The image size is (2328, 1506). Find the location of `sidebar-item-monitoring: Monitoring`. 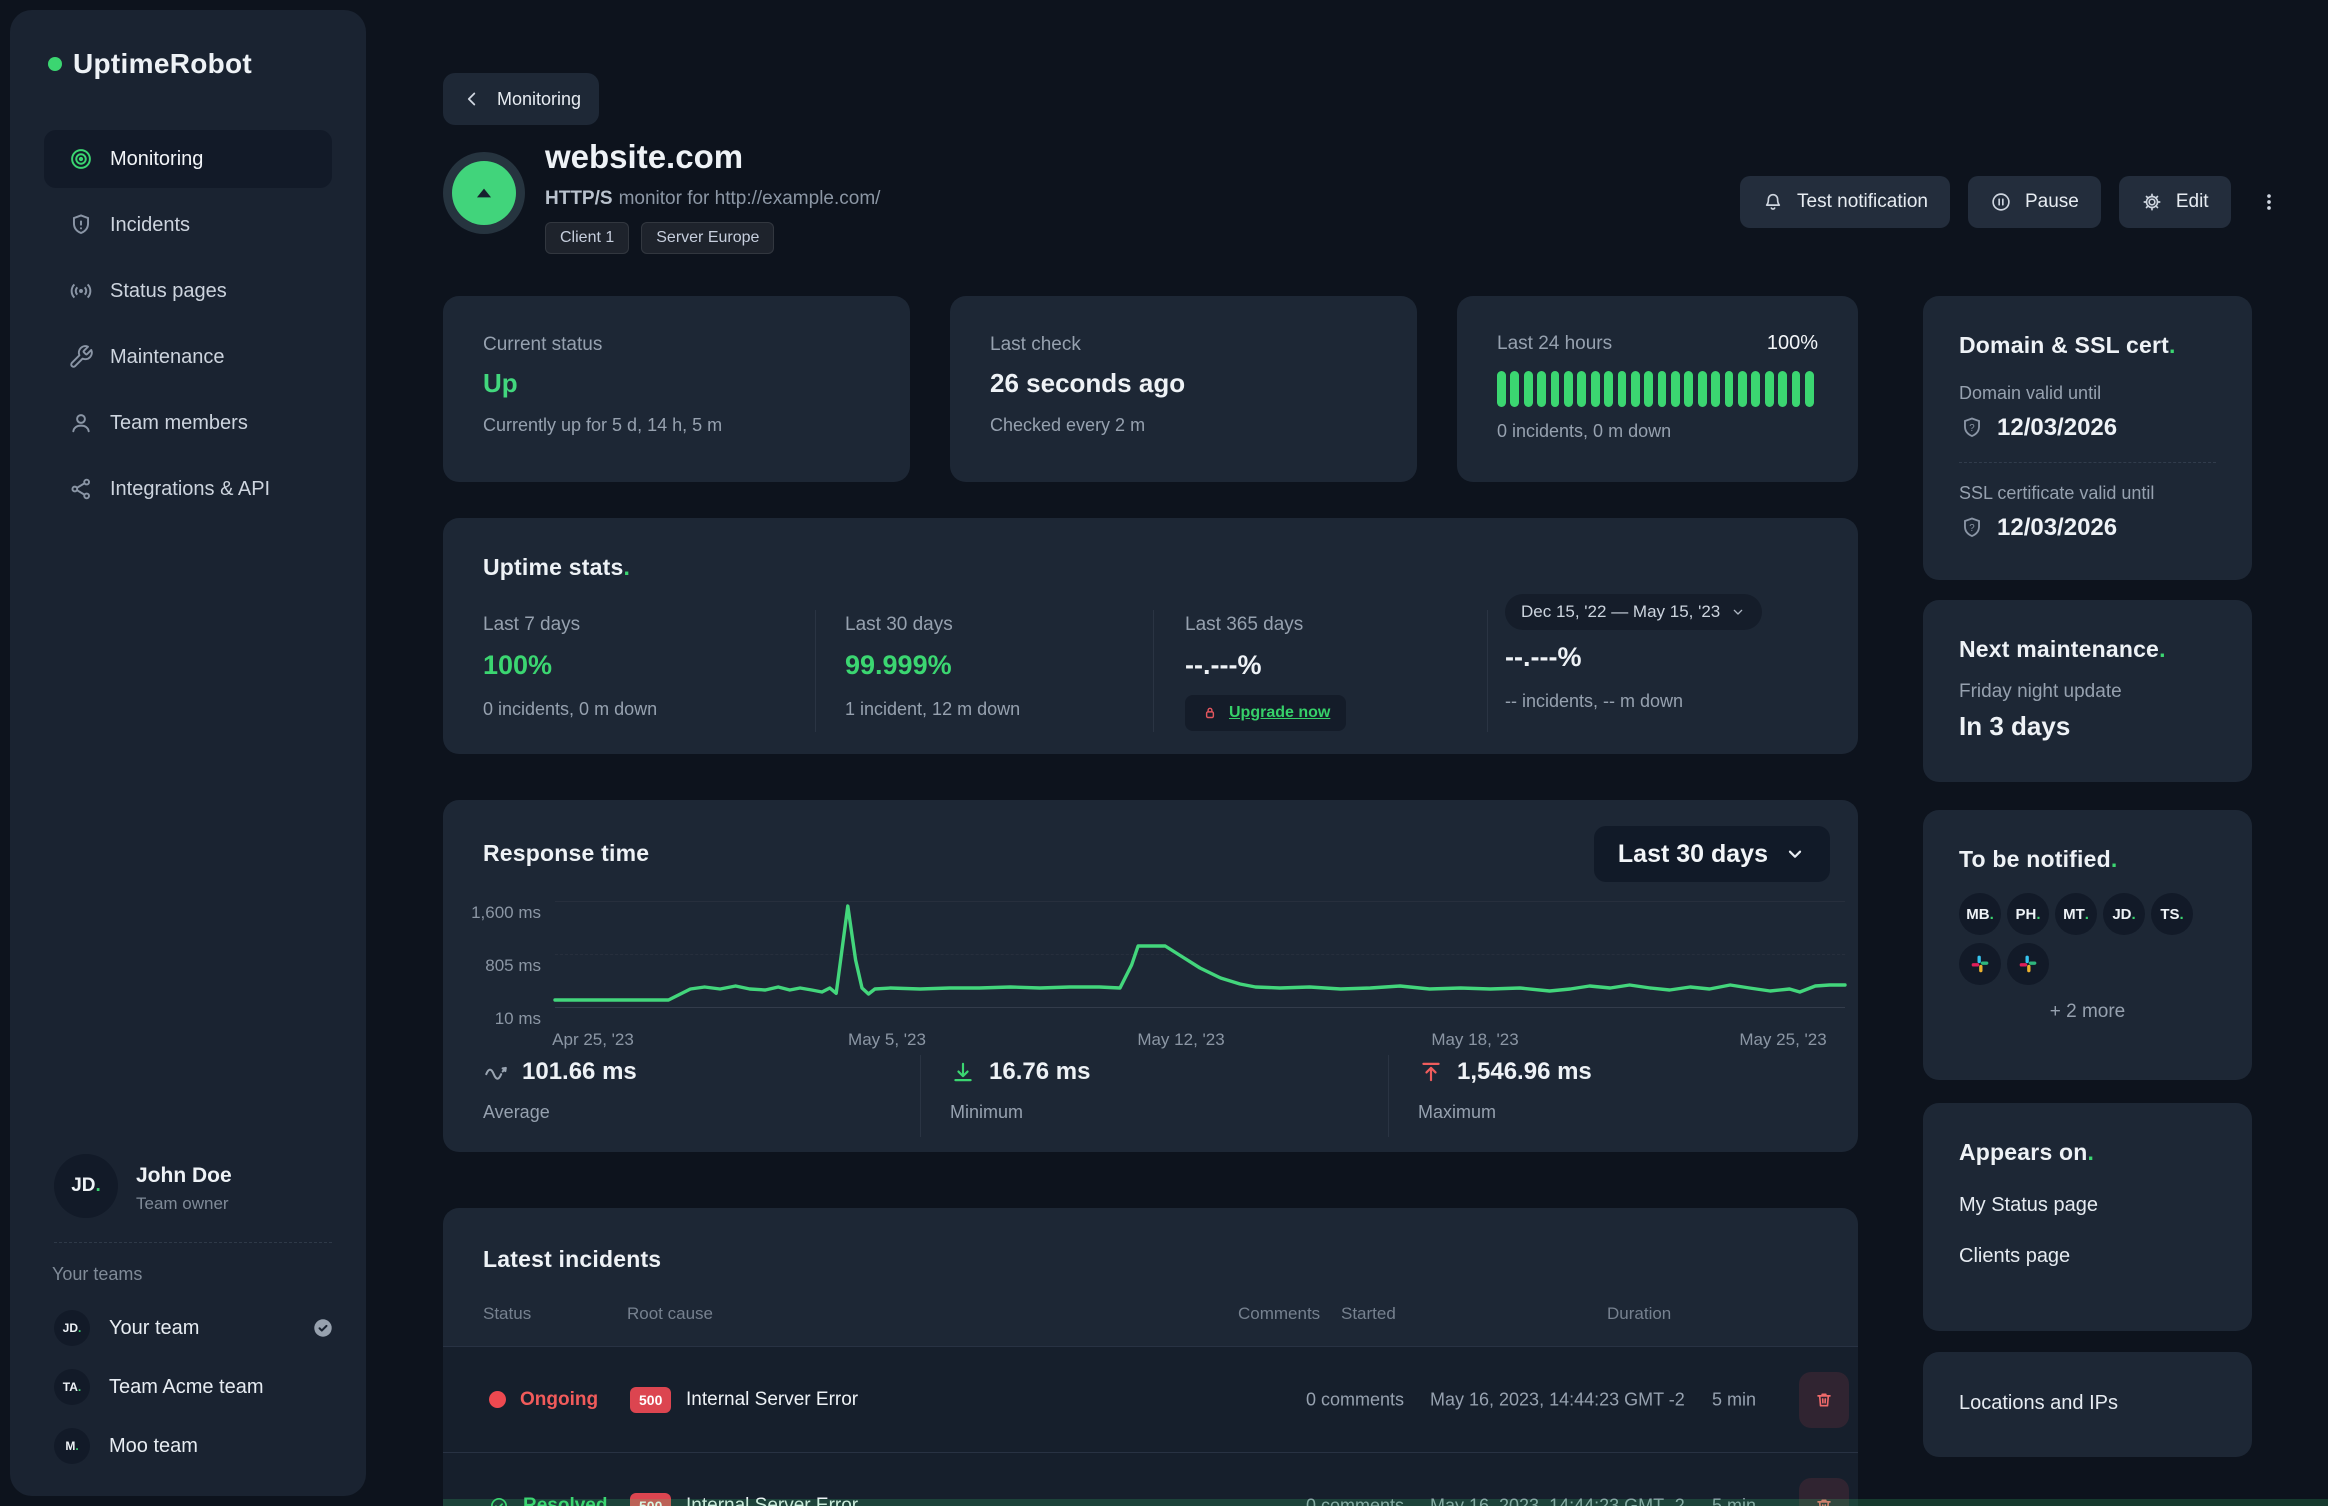

sidebar-item-monitoring: Monitoring is located at coordinates (188, 159).